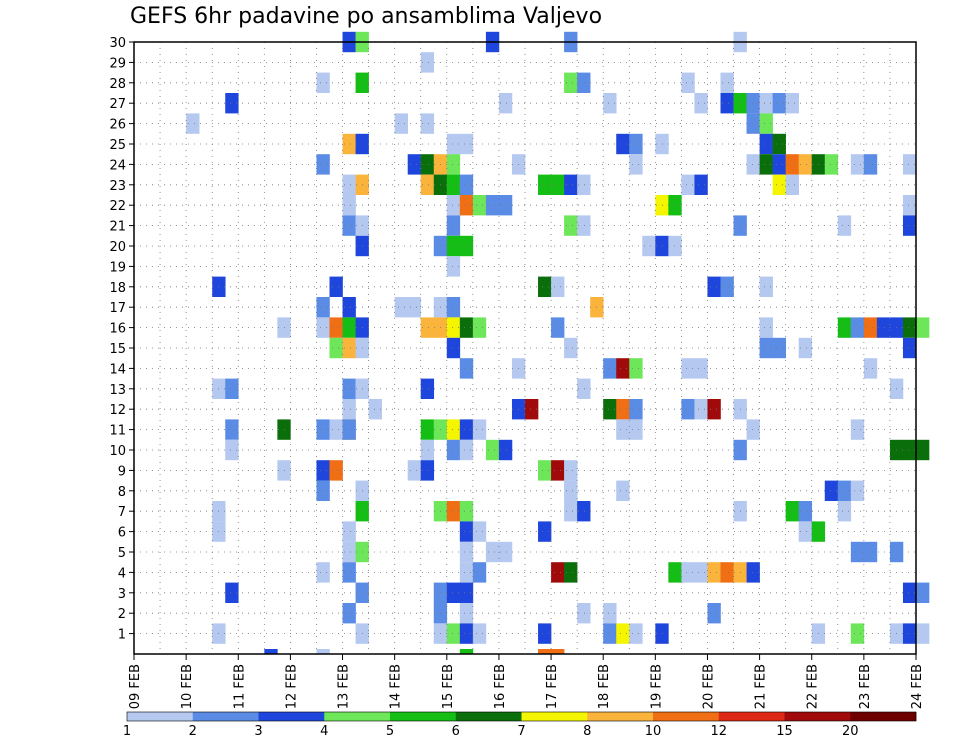  What do you see at coordinates (122, 492) in the screenshot?
I see `y-tick-label: 8` at bounding box center [122, 492].